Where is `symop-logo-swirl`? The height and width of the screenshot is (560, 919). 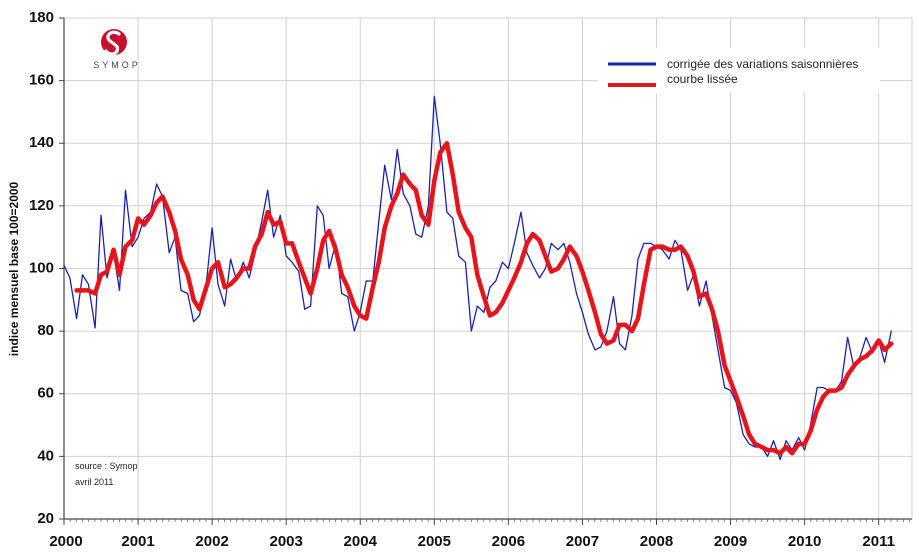 symop-logo-swirl is located at coordinates (112, 43).